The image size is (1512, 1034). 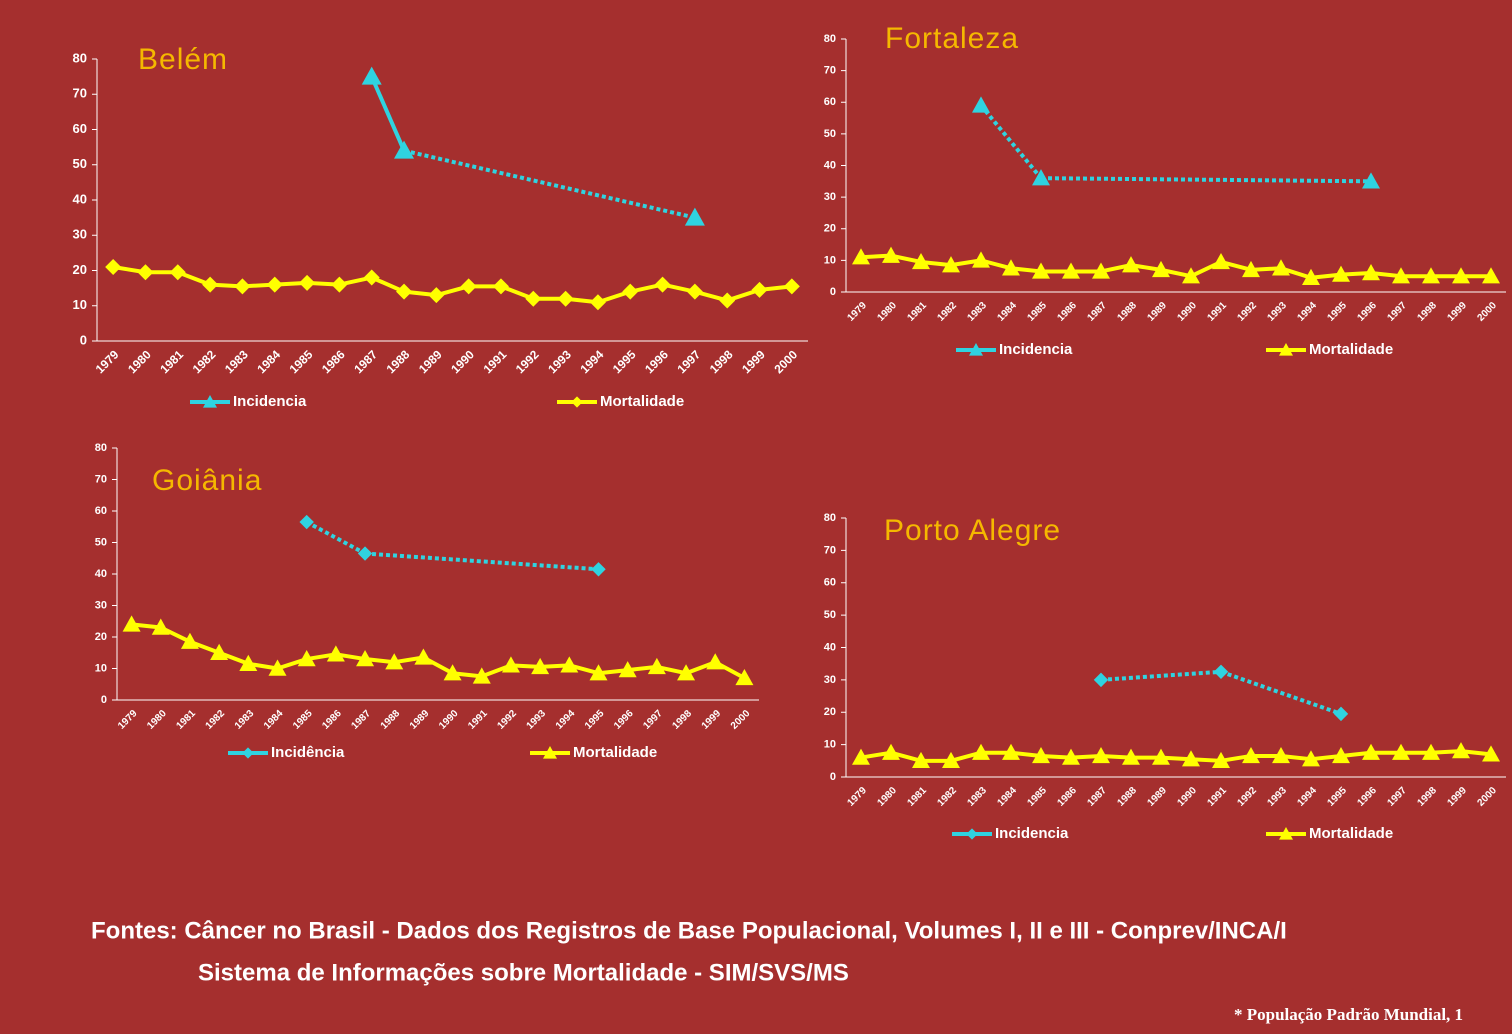 I want to click on x-tick-label: 1991, so click(x=1217, y=312).